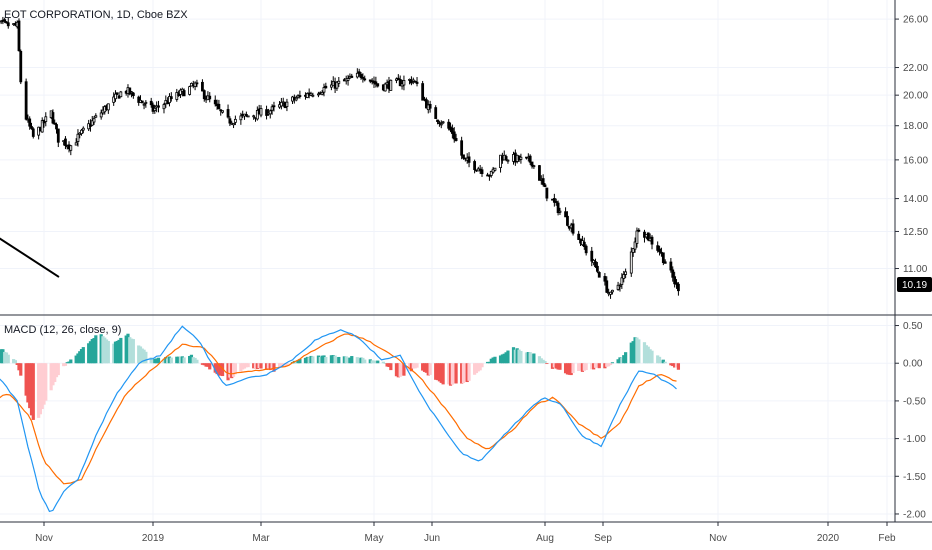 The height and width of the screenshot is (550, 932). Describe the element at coordinates (914, 284) in the screenshot. I see `last-price-label: 10.19` at that location.